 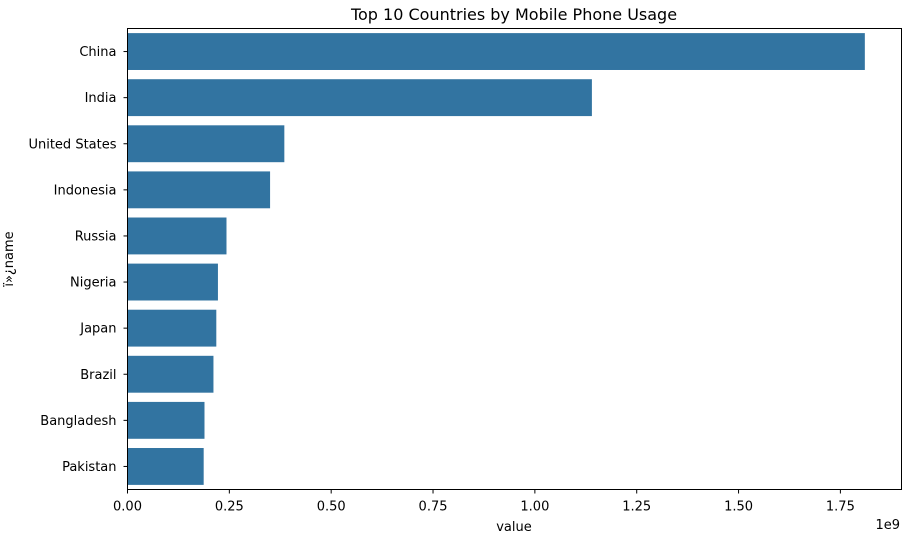 What do you see at coordinates (172, 328) in the screenshot?
I see `bar-japan` at bounding box center [172, 328].